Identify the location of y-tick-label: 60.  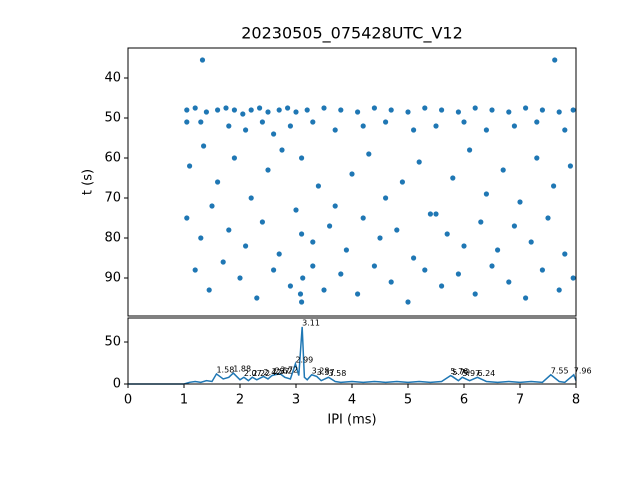
(112, 158).